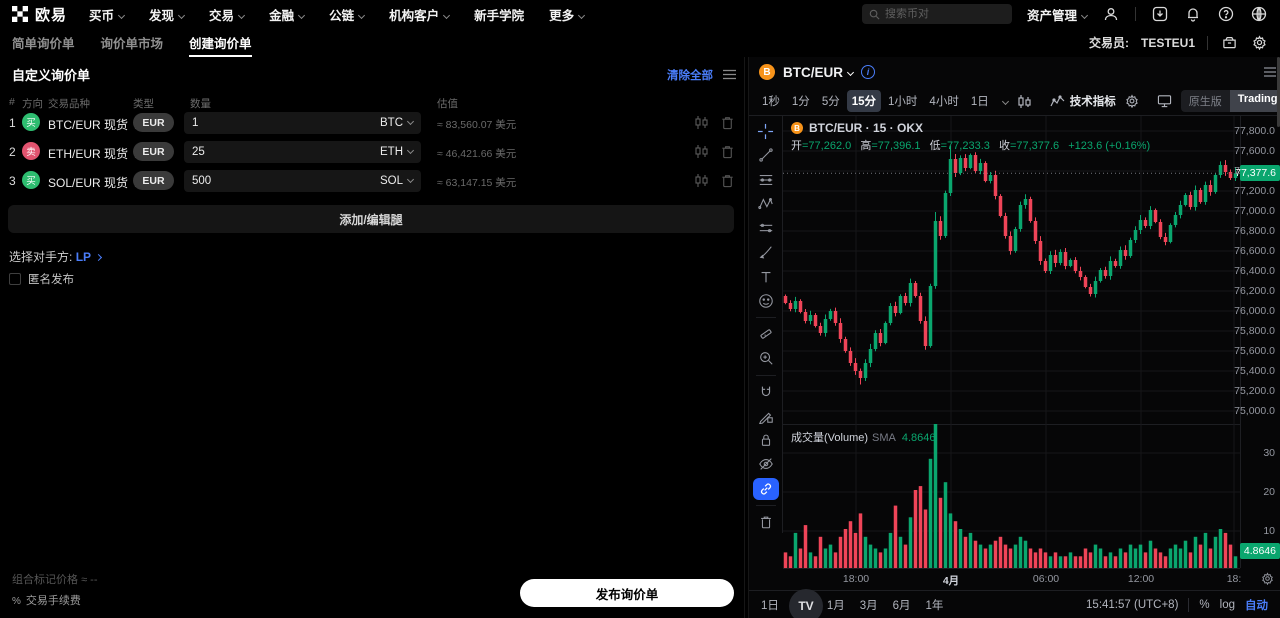 The height and width of the screenshot is (618, 1280). Describe the element at coordinates (1132, 604) in the screenshot. I see `clock: 15:41:57 (UTC+8)` at that location.